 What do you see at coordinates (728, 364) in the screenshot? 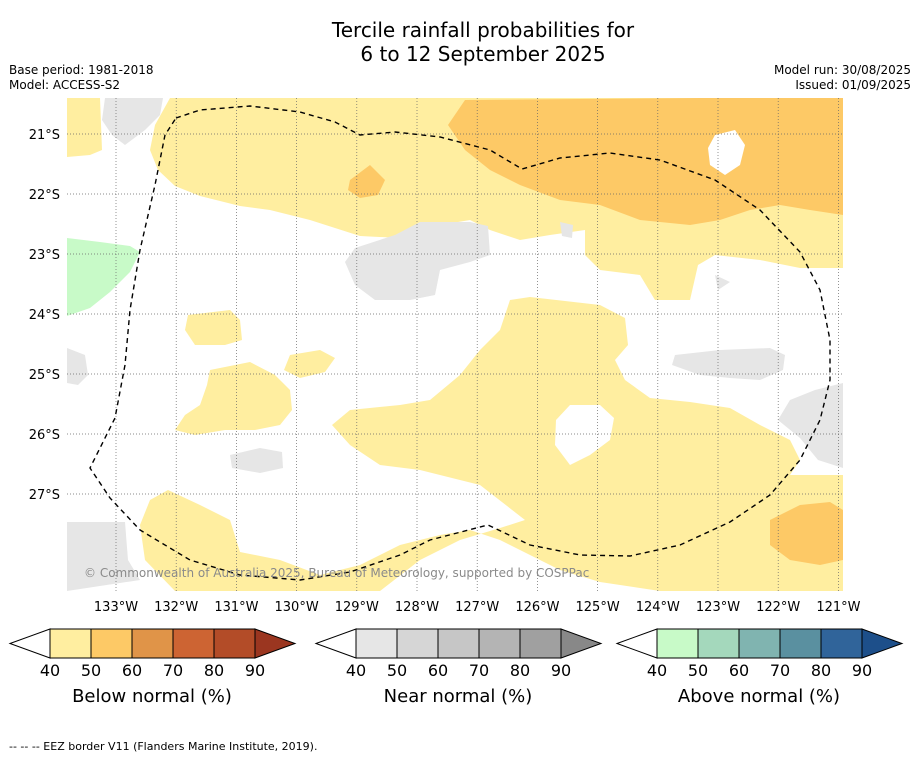
I see `near-normal-east` at bounding box center [728, 364].